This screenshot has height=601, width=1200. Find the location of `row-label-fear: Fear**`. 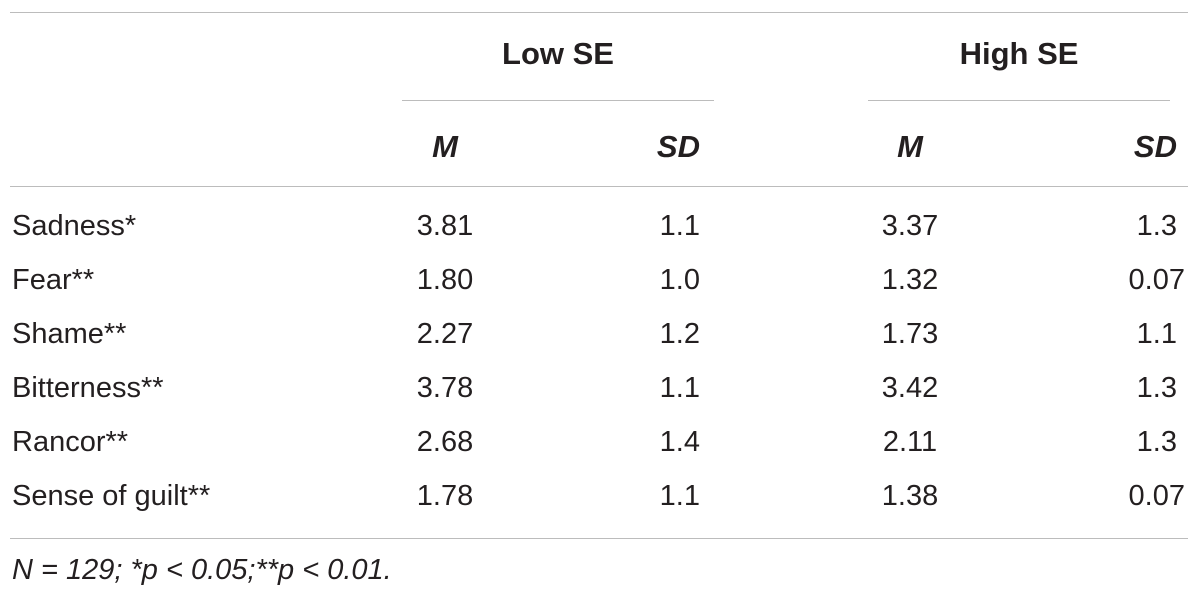

row-label-fear: Fear** is located at coordinates (53, 280).